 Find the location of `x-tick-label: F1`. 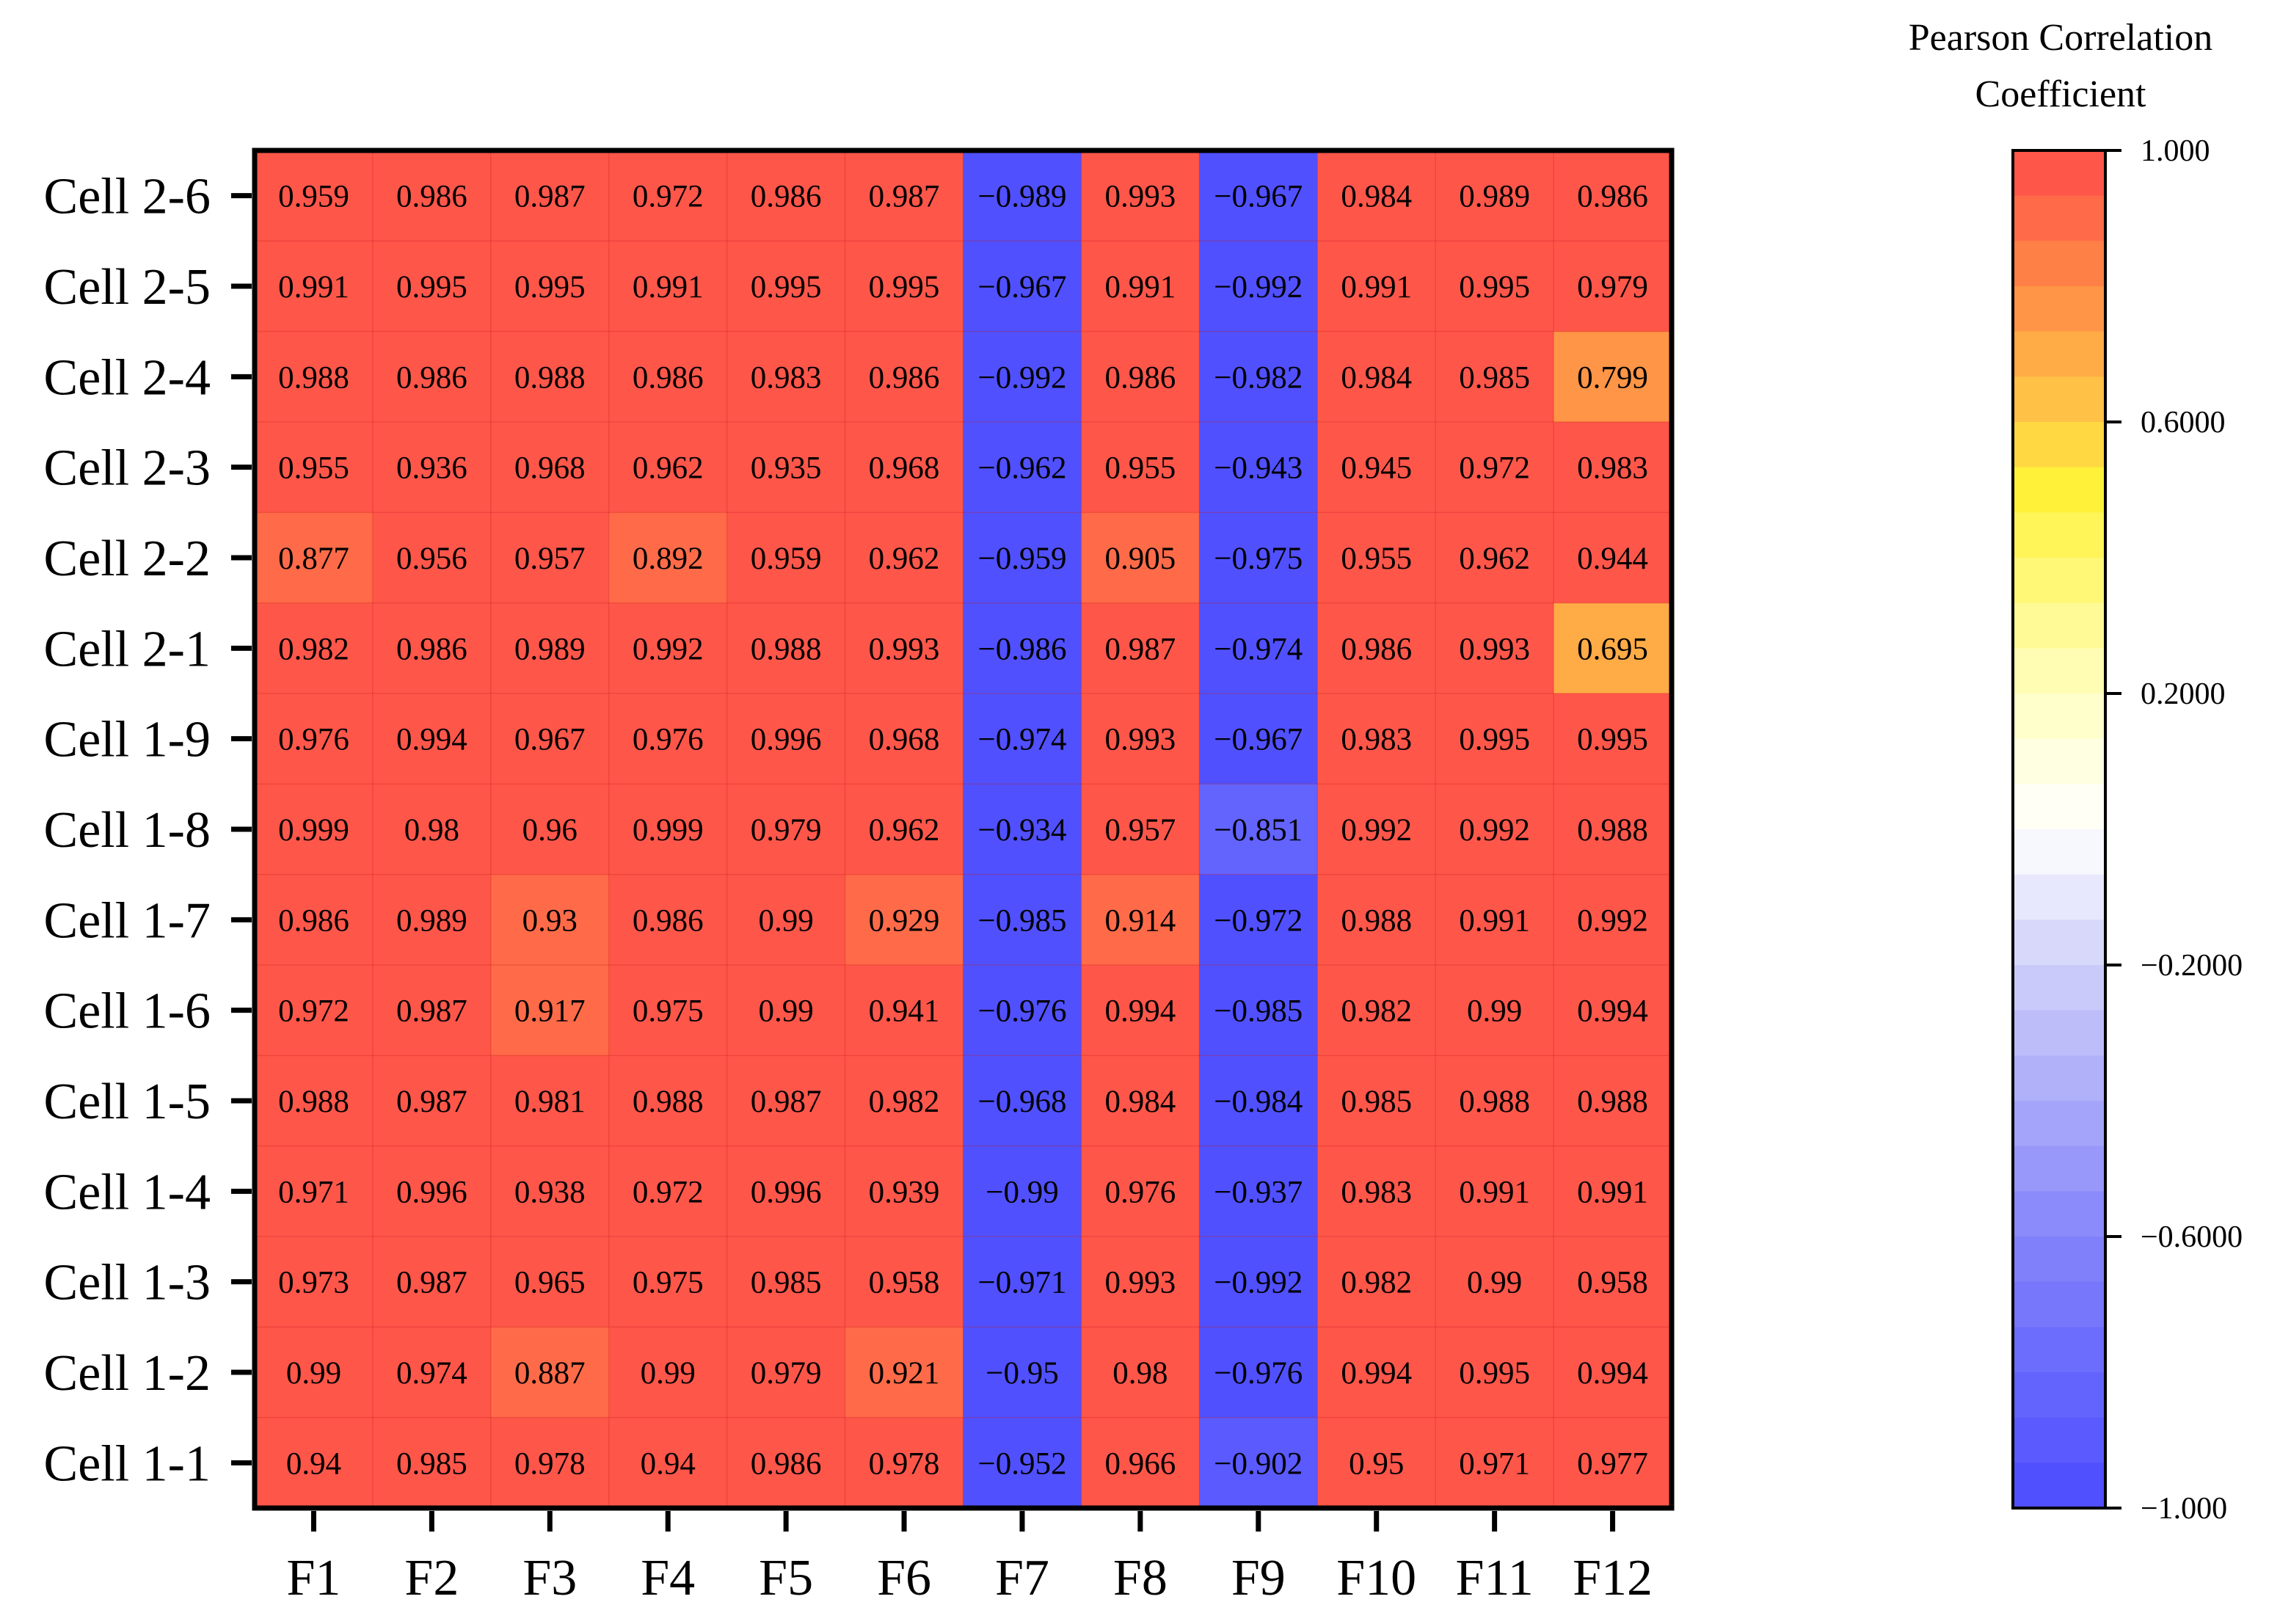

x-tick-label: F1 is located at coordinates (313, 1578).